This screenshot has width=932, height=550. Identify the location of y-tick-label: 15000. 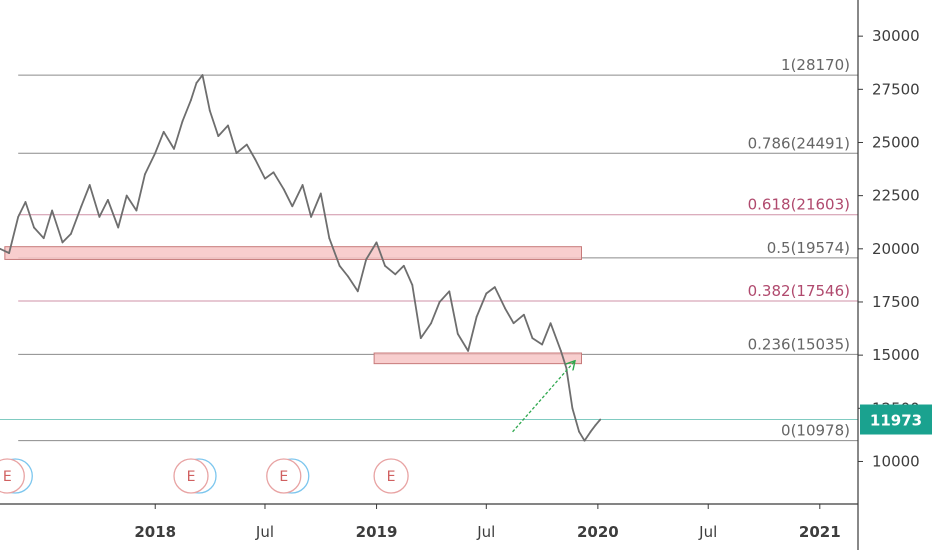
(896, 355).